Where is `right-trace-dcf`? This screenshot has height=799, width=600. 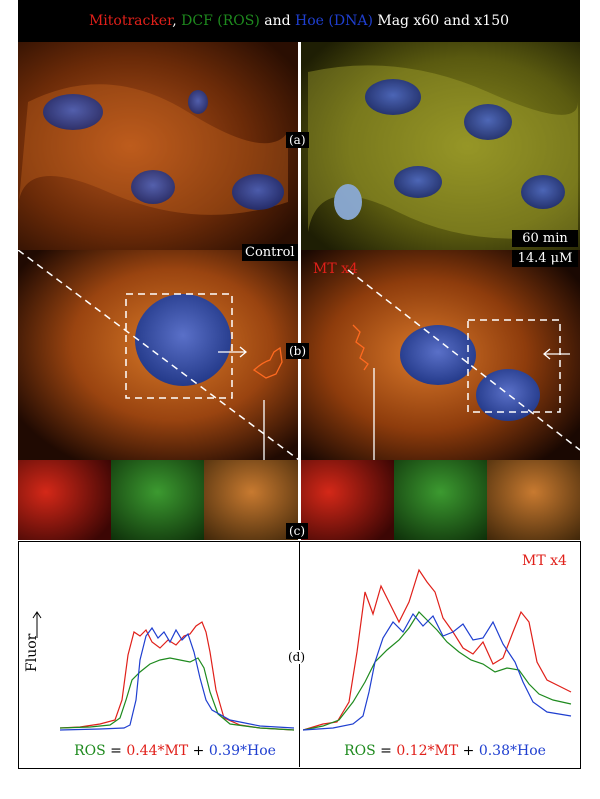
right-trace-dcf is located at coordinates (437, 671).